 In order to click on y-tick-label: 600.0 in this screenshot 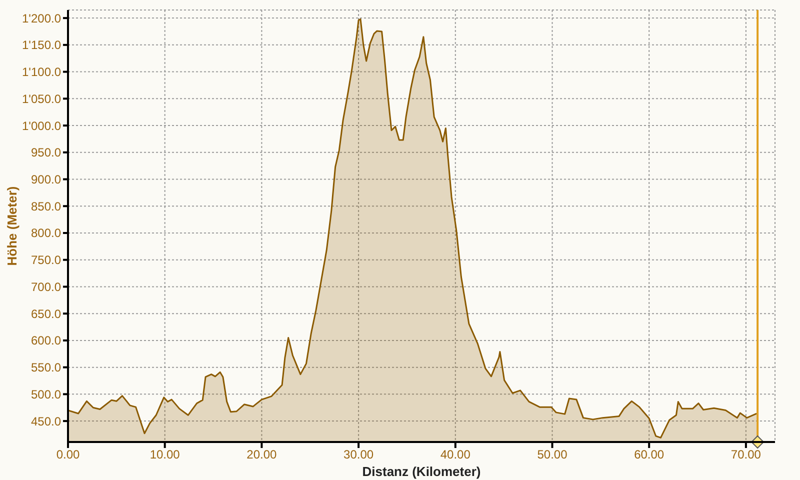, I will do `click(46, 341)`.